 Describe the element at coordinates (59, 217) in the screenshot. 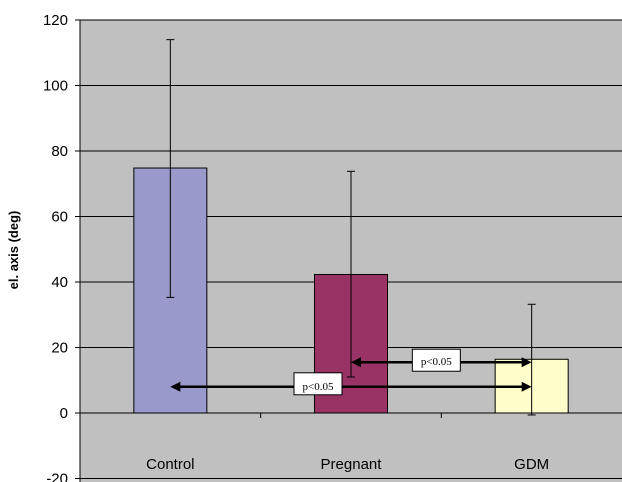

I see `y-tick-label: 60` at that location.